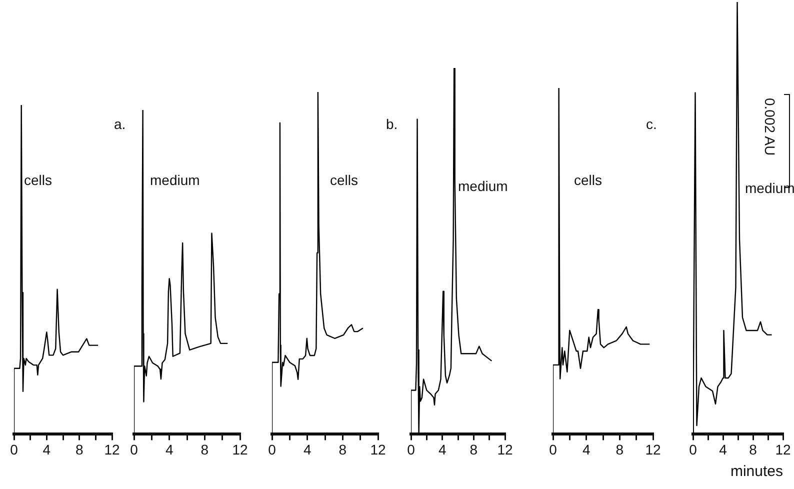  Describe the element at coordinates (120, 124) in the screenshot. I see `text: a.` at that location.